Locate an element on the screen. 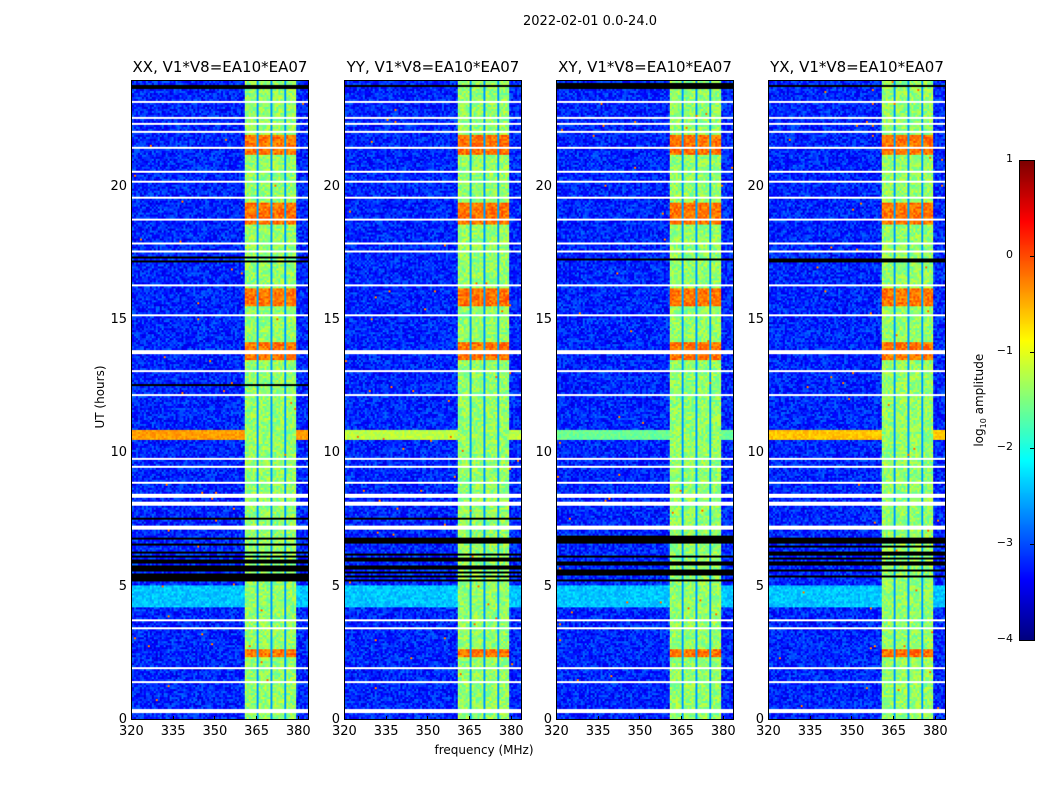 The height and width of the screenshot is (800, 1050). colorbar-tick-label: 0 is located at coordinates (1009, 254).